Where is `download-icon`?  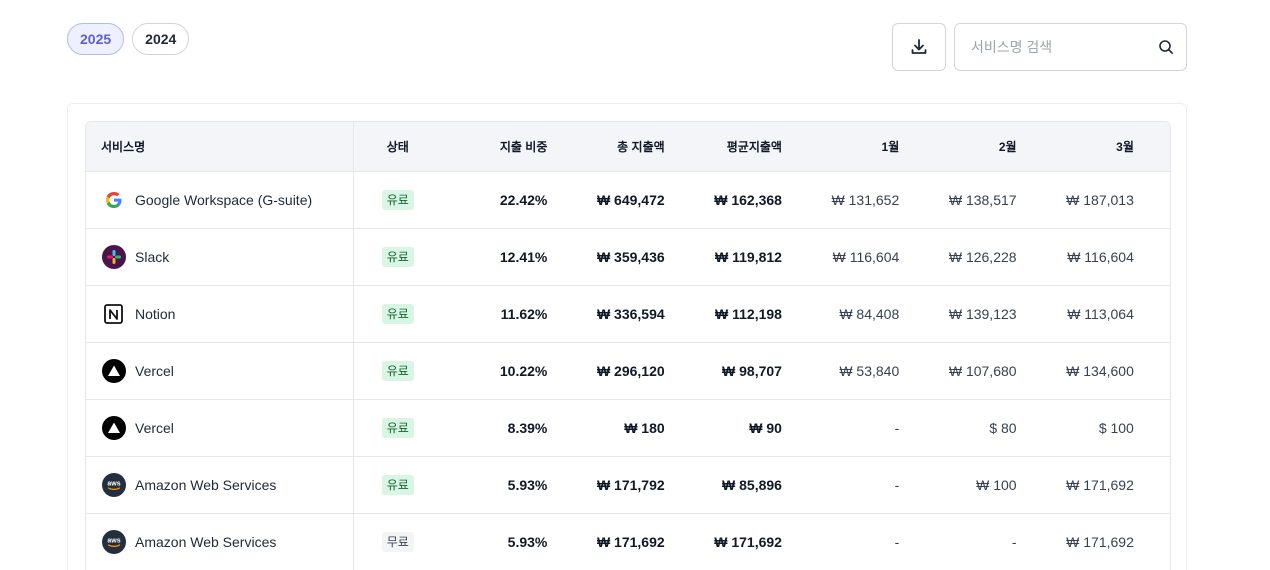
download-icon is located at coordinates (919, 46).